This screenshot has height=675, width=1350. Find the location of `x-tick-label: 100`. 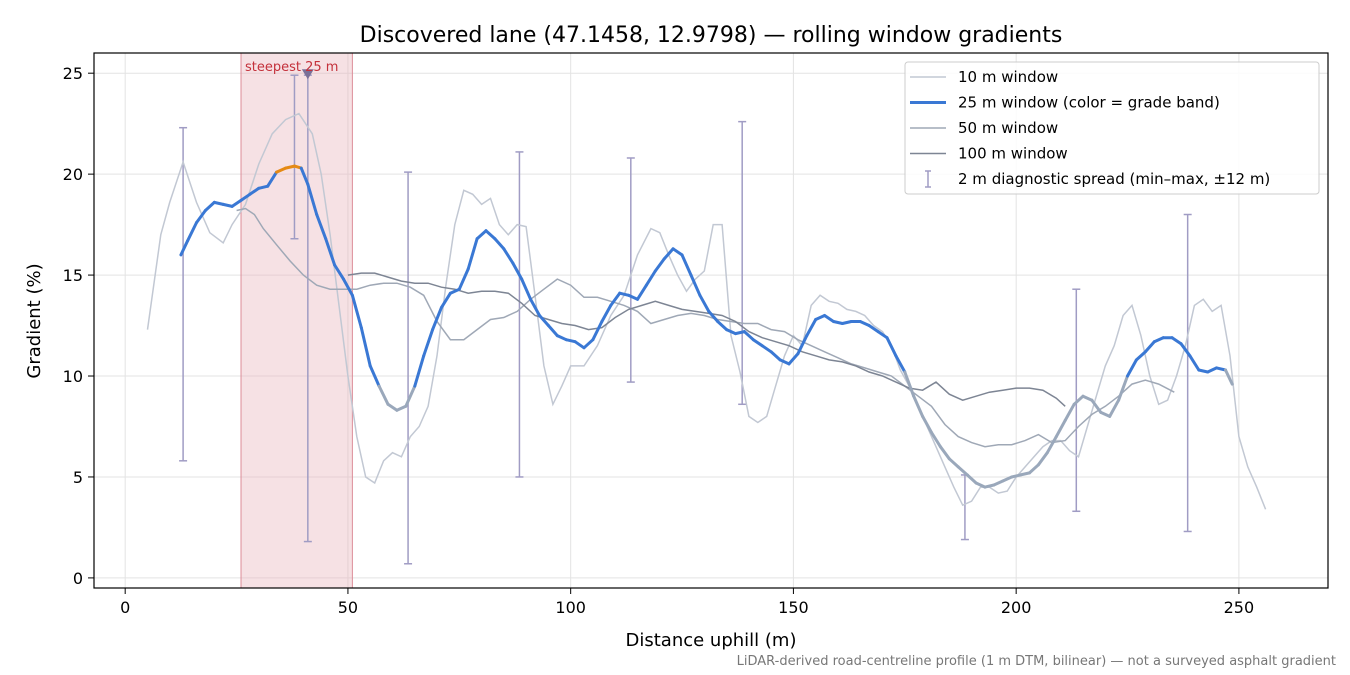

x-tick-label: 100 is located at coordinates (570, 607).